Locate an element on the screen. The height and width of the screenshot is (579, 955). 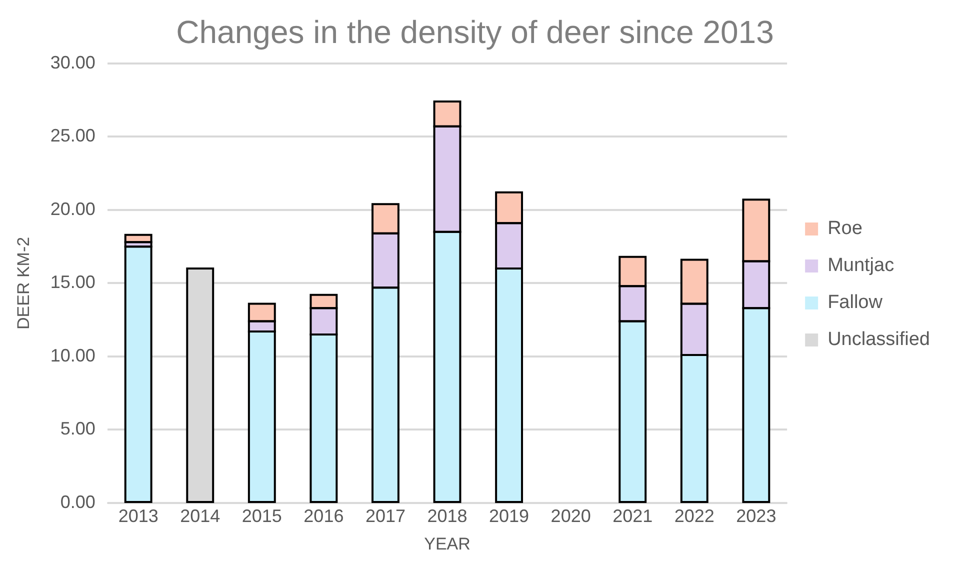
y-axis-title: DEER KM-2 is located at coordinates (23, 283).